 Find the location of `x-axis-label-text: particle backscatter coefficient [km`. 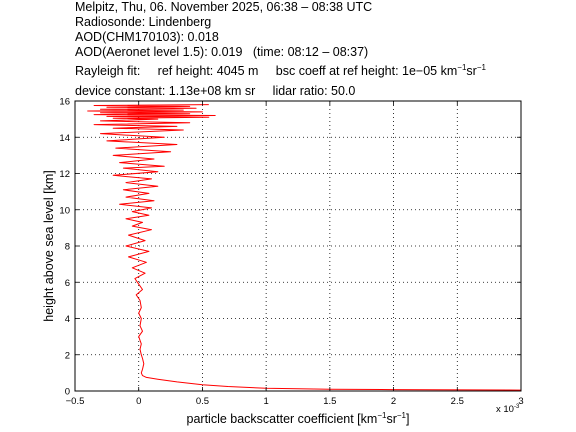

x-axis-label-text: particle backscatter coefficient [km is located at coordinates (282, 419).